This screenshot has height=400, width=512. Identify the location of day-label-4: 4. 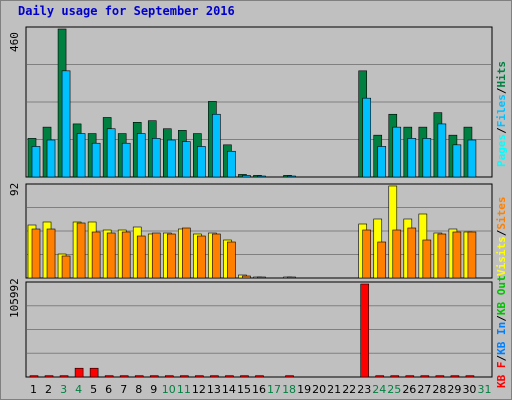
(78, 389).